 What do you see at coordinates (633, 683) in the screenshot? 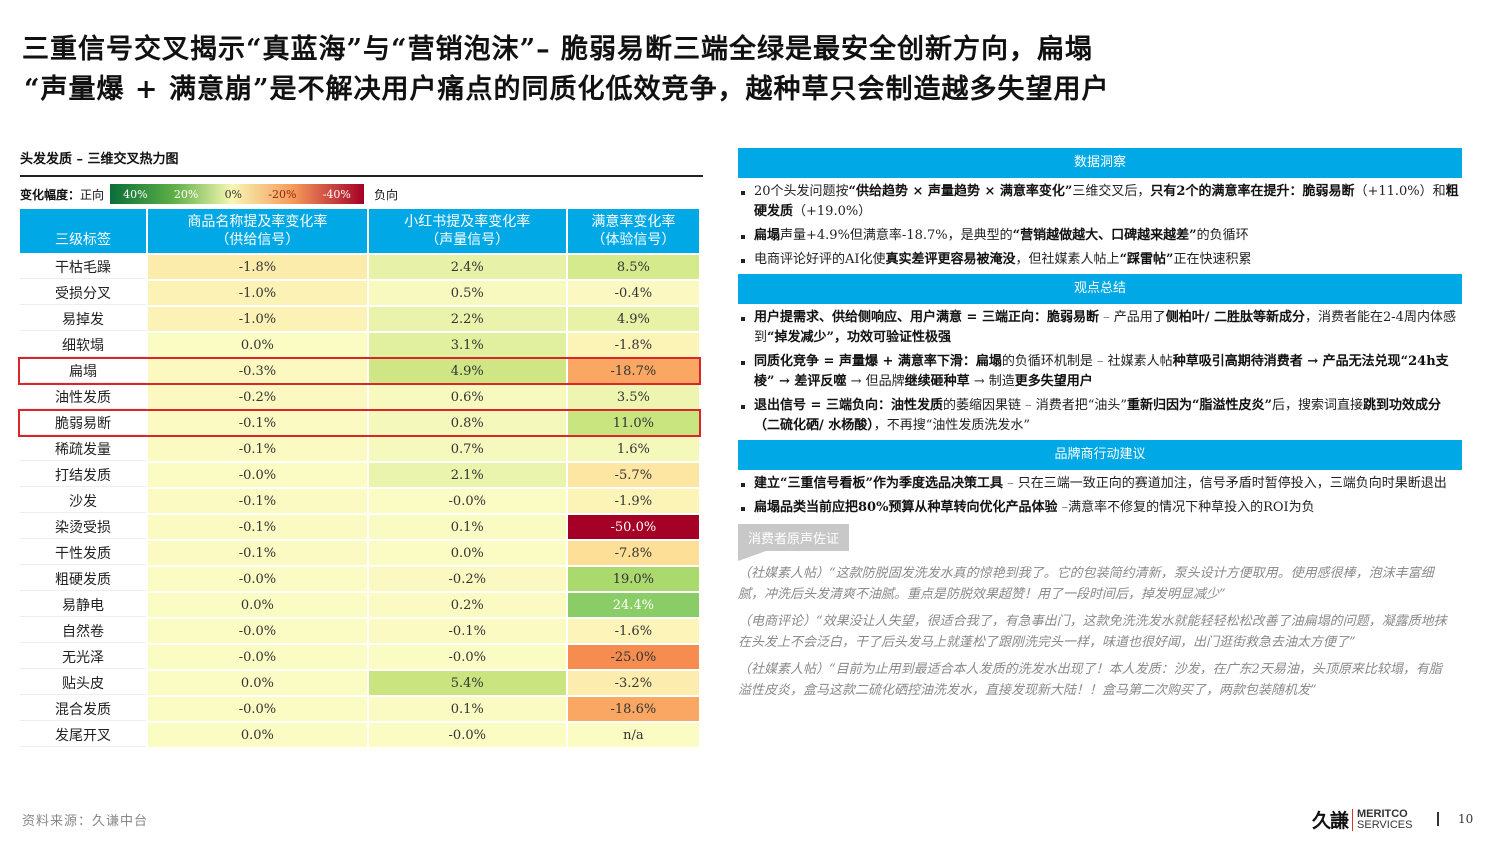
I see `cell-sat: -3.2%` at bounding box center [633, 683].